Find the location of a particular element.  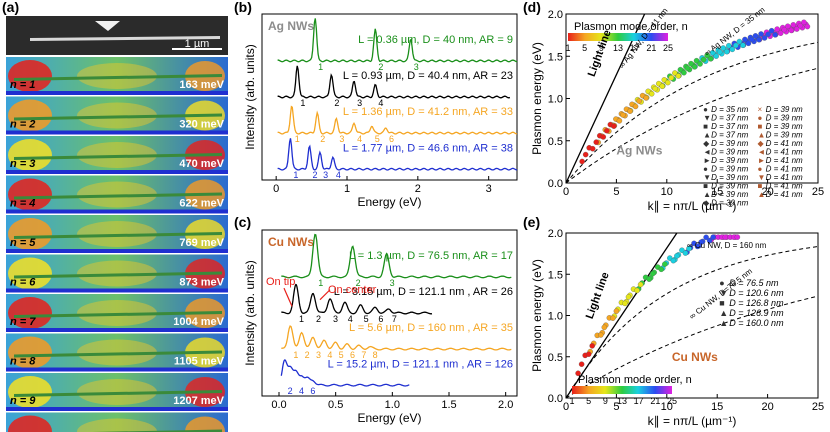

x-tick-label: 0 is located at coordinates (566, 407).